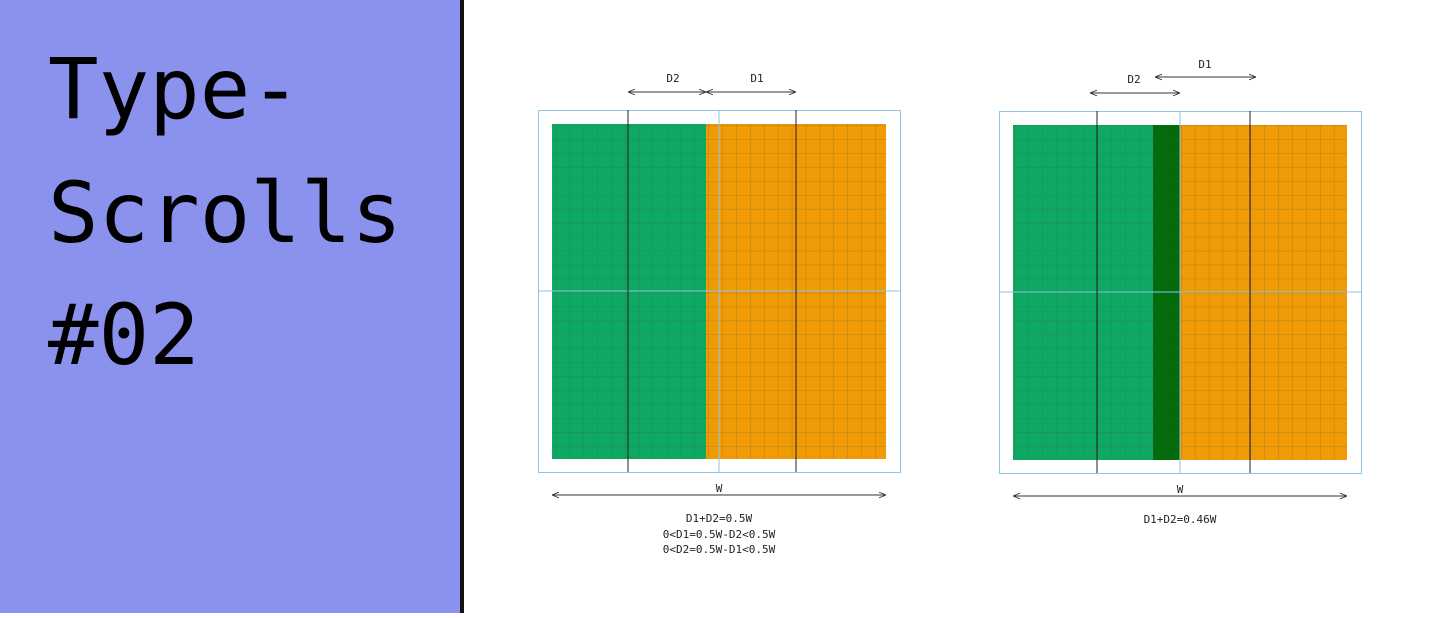  I want to click on formula: 0<D2=0.5W-D1<0.5W, so click(719, 549).